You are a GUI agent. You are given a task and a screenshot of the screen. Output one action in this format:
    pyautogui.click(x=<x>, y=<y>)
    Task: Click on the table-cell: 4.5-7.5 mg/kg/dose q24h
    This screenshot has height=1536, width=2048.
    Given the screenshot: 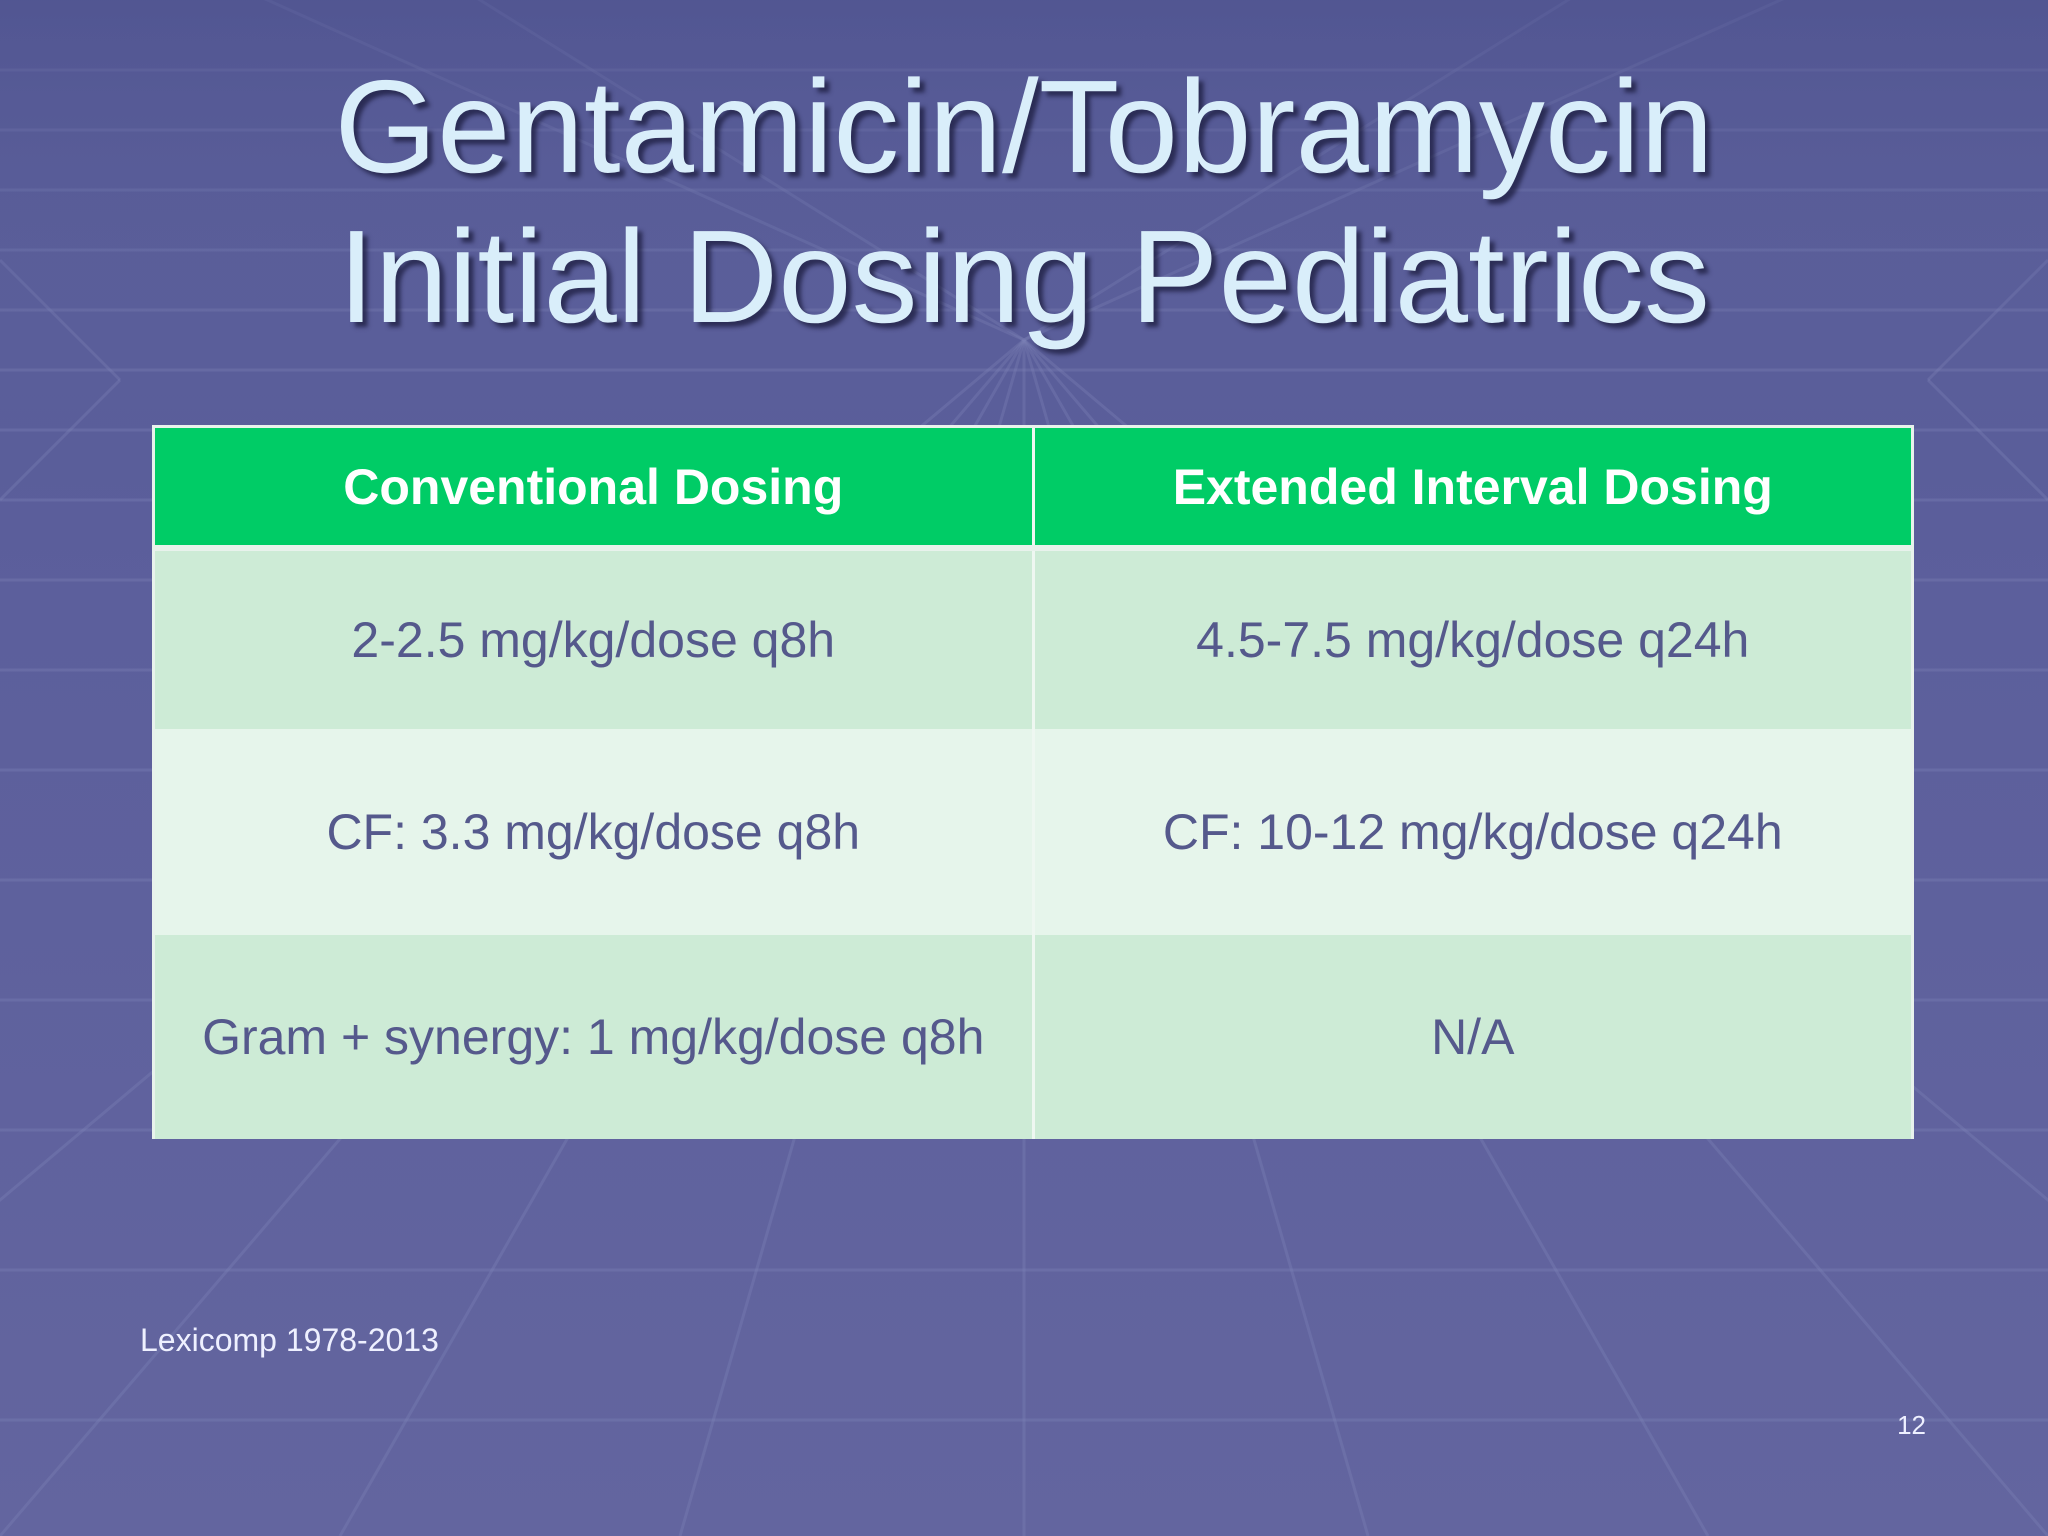 What is the action you would take?
    pyautogui.click(x=1472, y=638)
    